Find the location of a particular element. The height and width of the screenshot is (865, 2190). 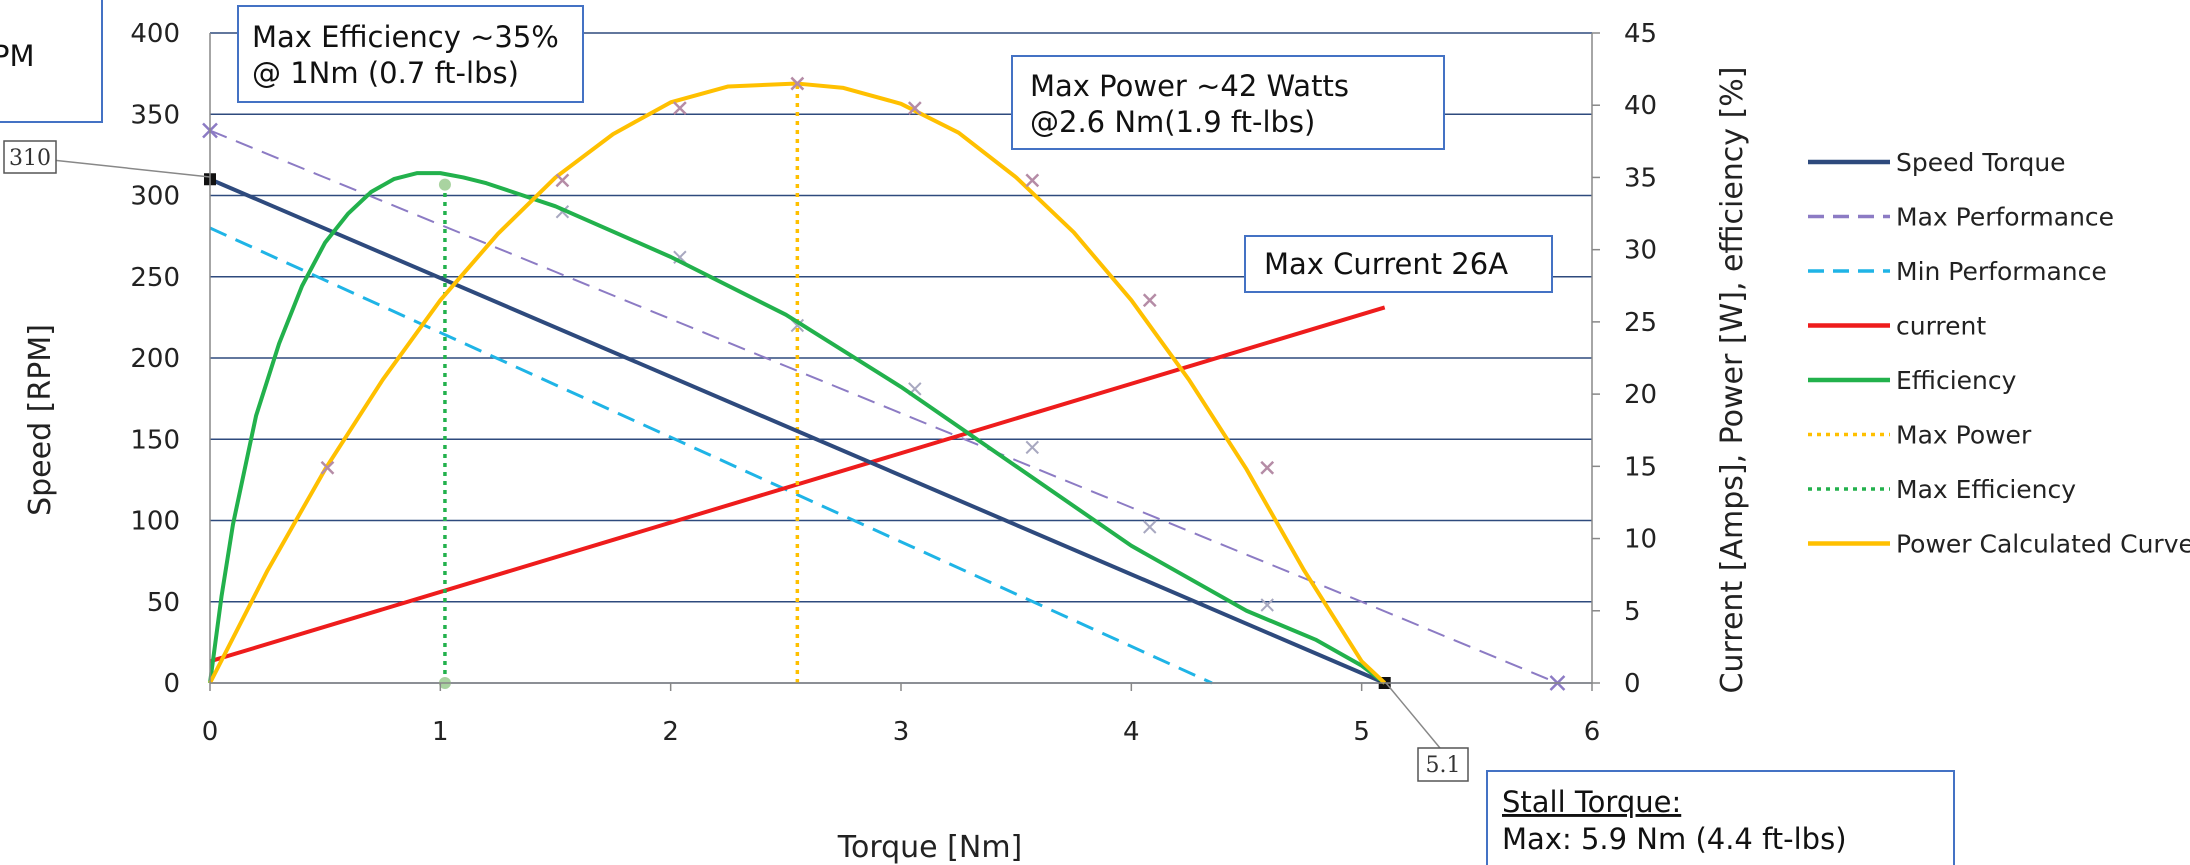

x-tick-3: 3 is located at coordinates (901, 732).